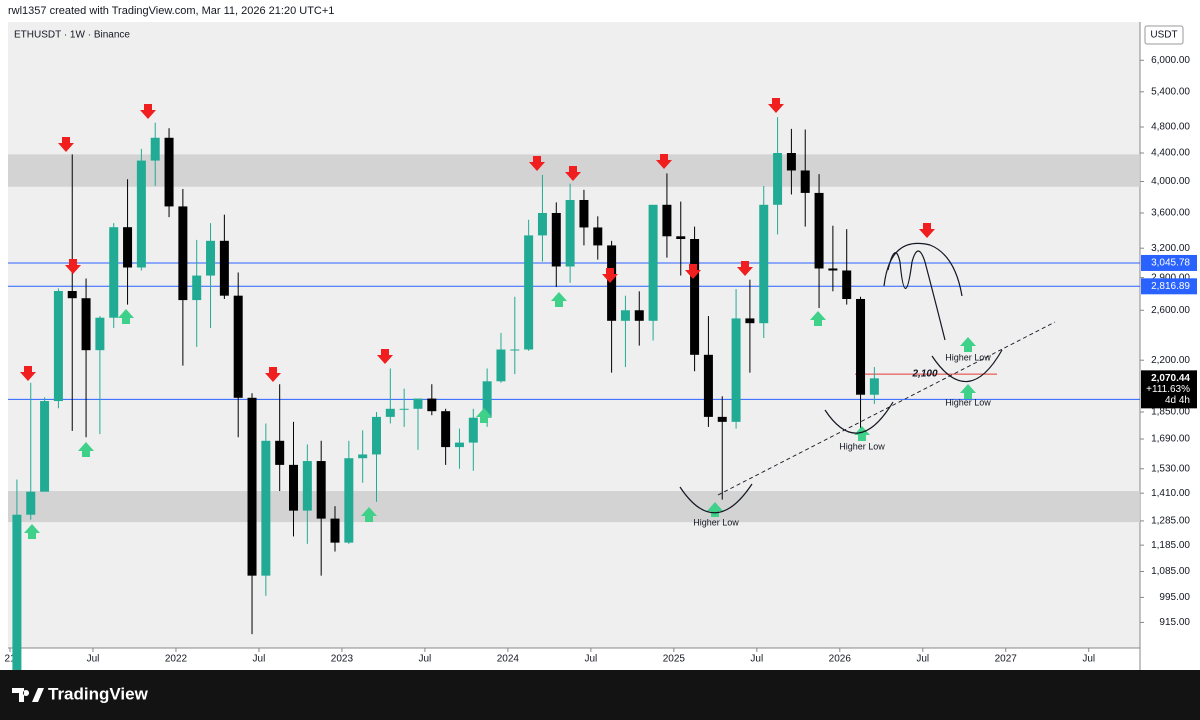  What do you see at coordinates (508, 659) in the screenshot?
I see `x-tick-label: 2024` at bounding box center [508, 659].